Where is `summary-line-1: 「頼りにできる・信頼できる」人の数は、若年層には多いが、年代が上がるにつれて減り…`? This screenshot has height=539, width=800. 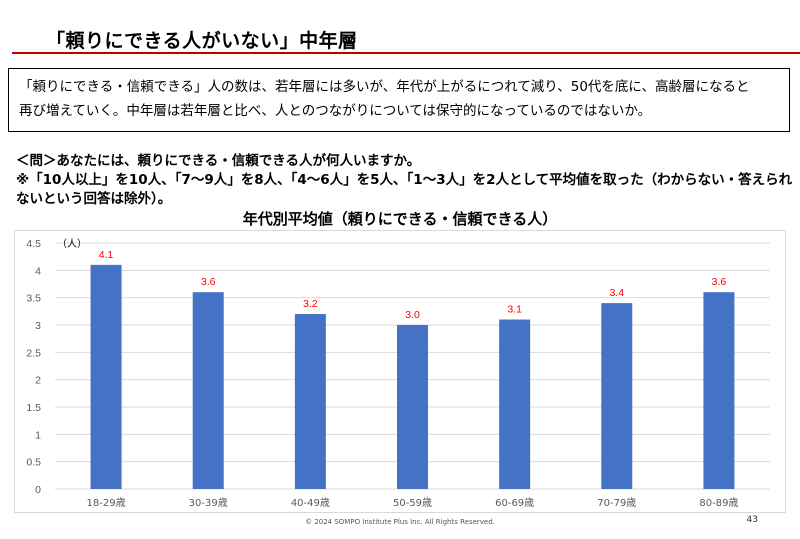
summary-line-1: 「頼りにできる・信頼できる」人の数は、若年層には多いが、年代が上がるにつれて減り… is located at coordinates (384, 87).